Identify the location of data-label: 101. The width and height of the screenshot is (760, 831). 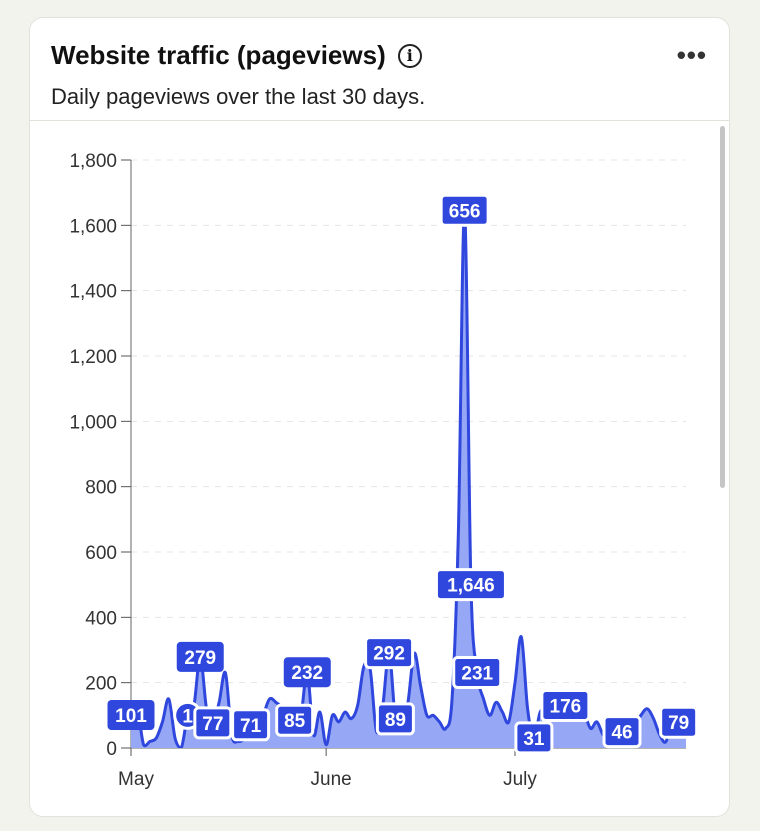
(131, 715).